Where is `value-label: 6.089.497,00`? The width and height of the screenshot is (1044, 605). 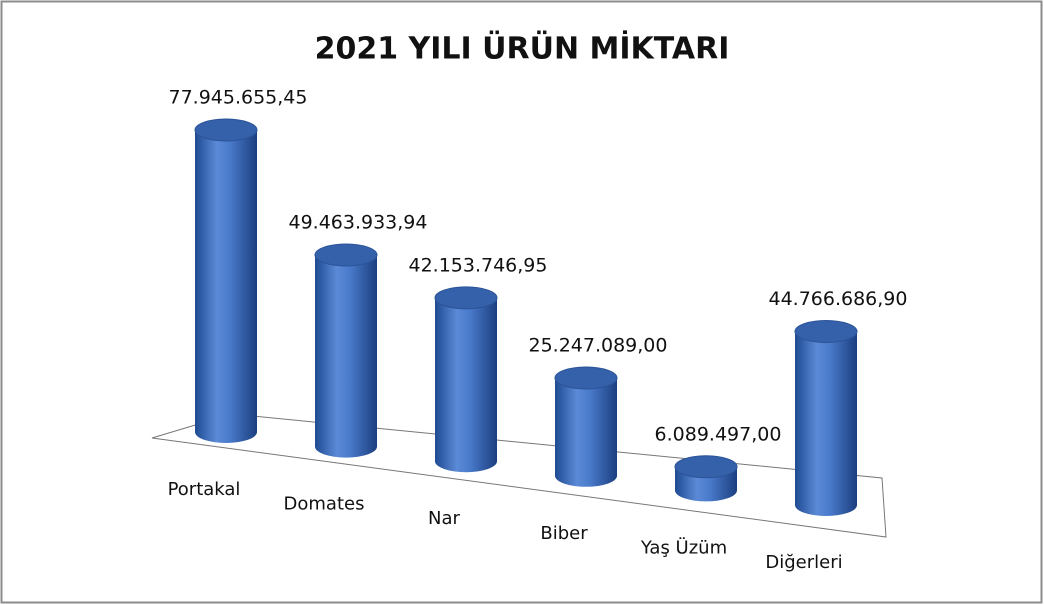 value-label: 6.089.497,00 is located at coordinates (718, 434).